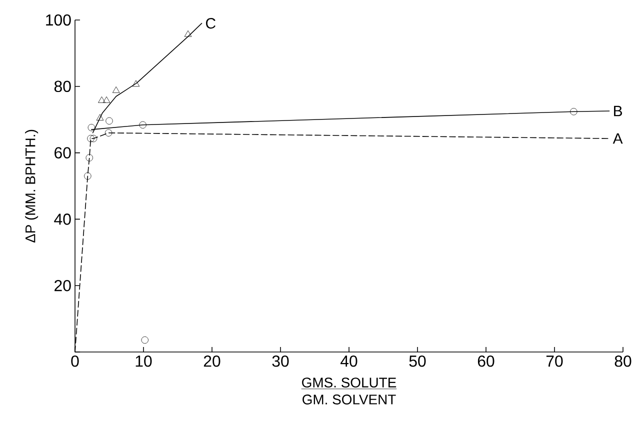  What do you see at coordinates (280, 361) in the screenshot?
I see `x-tick-label: 30` at bounding box center [280, 361].